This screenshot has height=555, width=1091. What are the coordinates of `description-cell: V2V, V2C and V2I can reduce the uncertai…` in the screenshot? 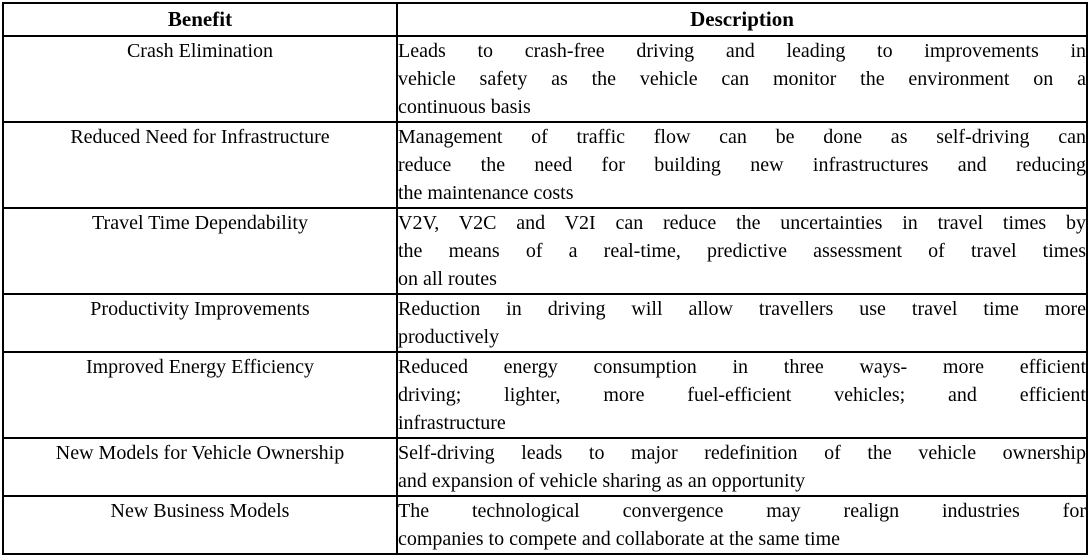 It's located at (742, 251).